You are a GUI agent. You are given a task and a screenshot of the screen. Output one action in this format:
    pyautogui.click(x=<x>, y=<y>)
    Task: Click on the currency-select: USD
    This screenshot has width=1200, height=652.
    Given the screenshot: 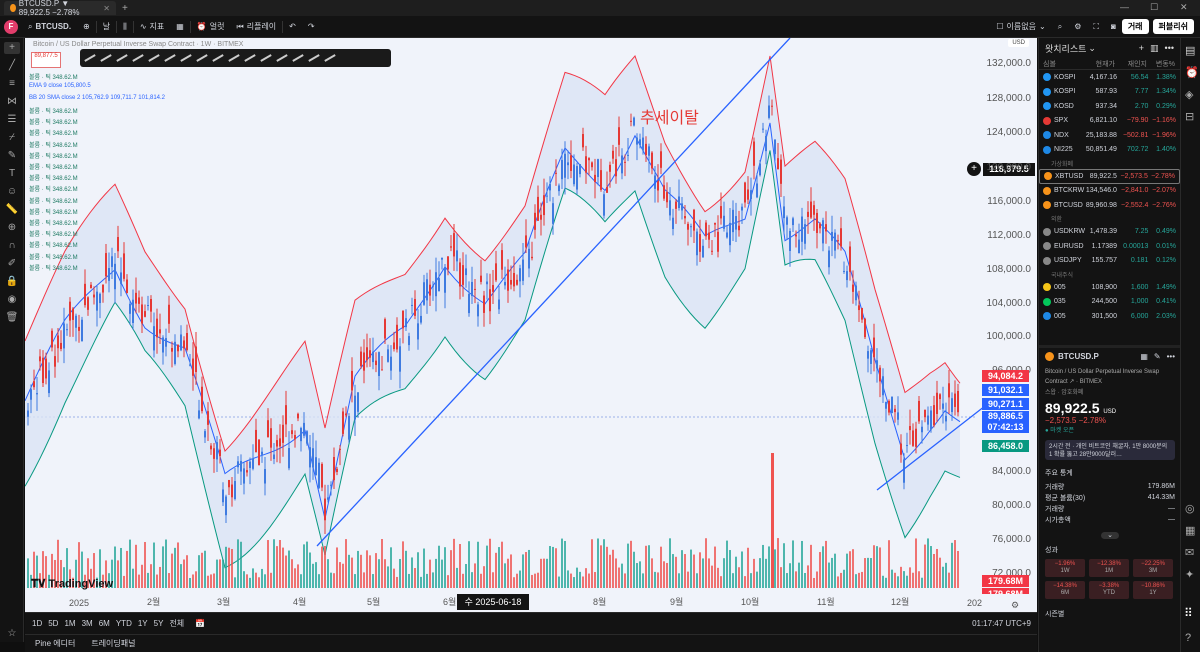 What is the action you would take?
    pyautogui.click(x=1018, y=43)
    